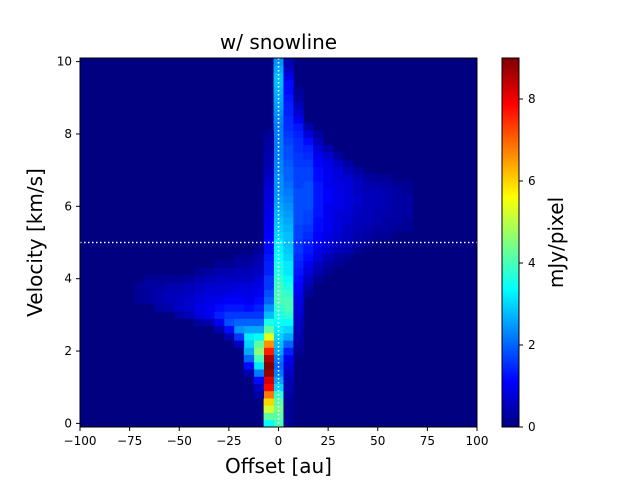  What do you see at coordinates (68, 206) in the screenshot?
I see `y-tick-label: 6` at bounding box center [68, 206].